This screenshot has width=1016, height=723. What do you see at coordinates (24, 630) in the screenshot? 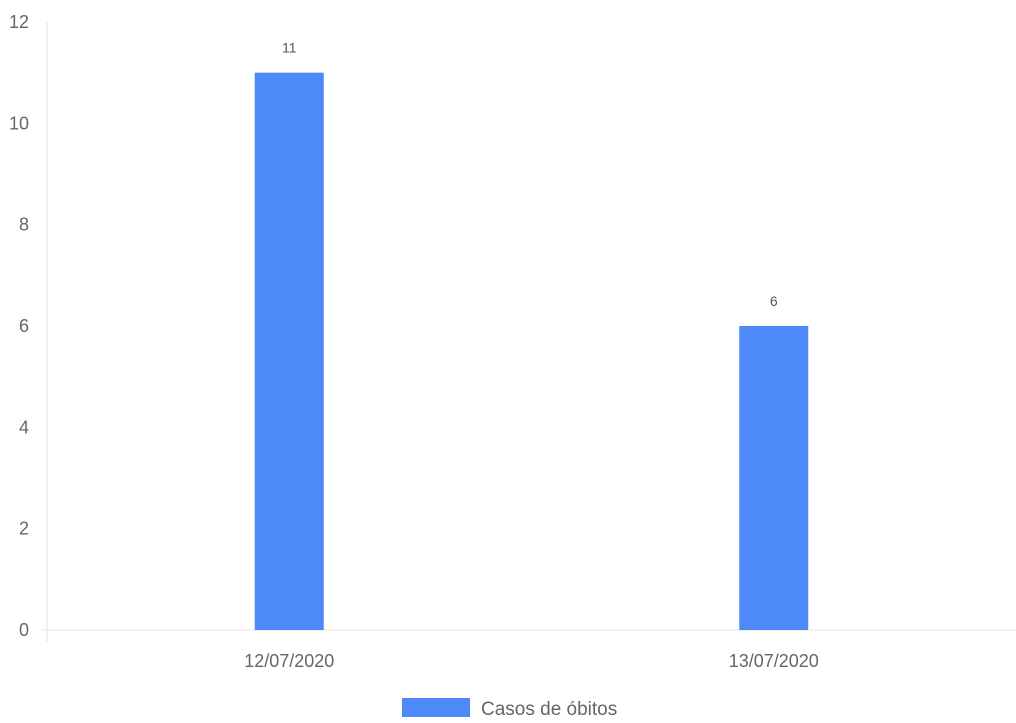
I see `y-tick-label: 0` at bounding box center [24, 630].